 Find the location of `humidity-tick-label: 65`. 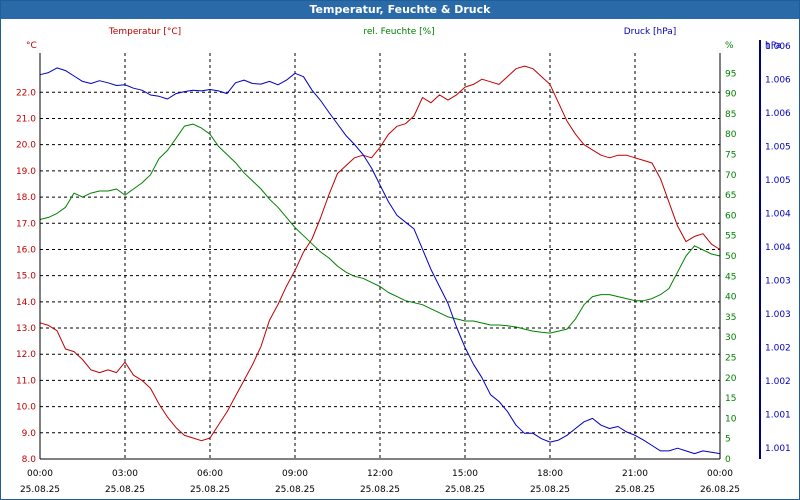

humidity-tick-label: 65 is located at coordinates (730, 196).